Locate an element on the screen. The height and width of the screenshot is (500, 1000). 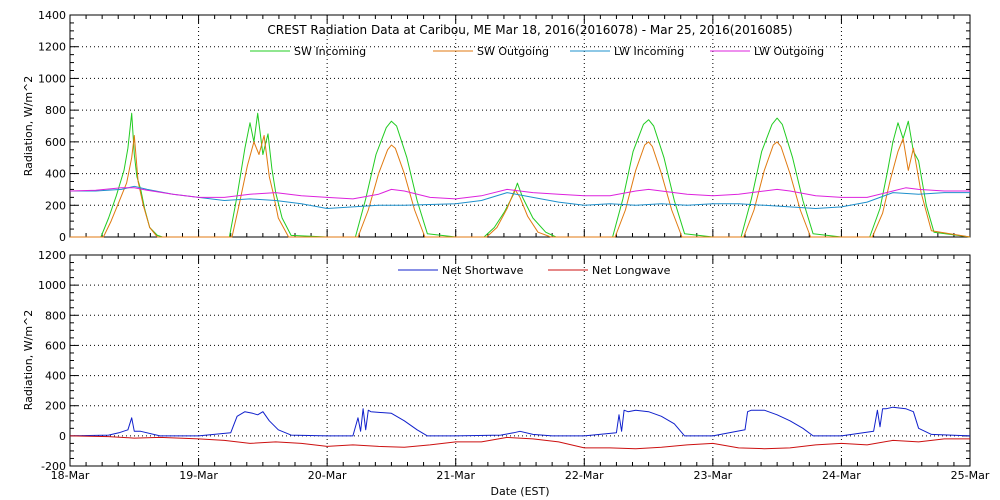
x-tick-label: 20-Mar is located at coordinates (327, 475).